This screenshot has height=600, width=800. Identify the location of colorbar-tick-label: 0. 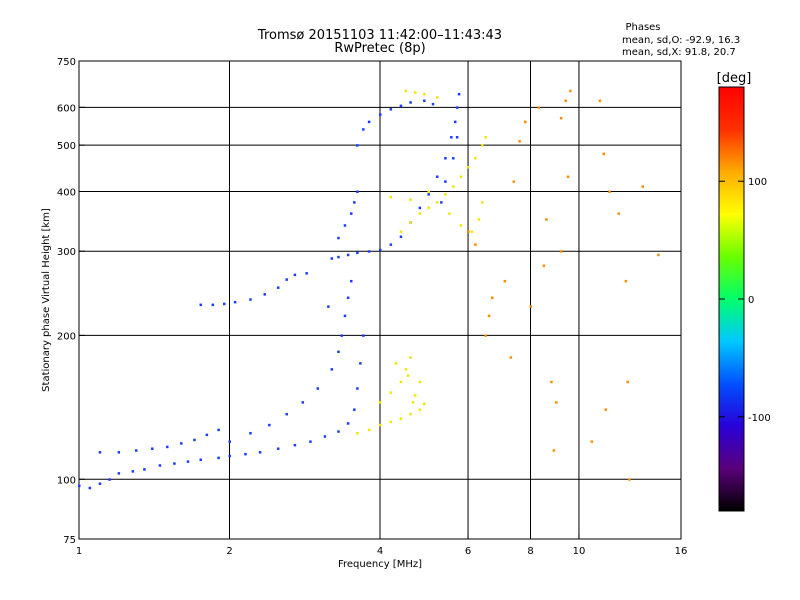
(751, 300).